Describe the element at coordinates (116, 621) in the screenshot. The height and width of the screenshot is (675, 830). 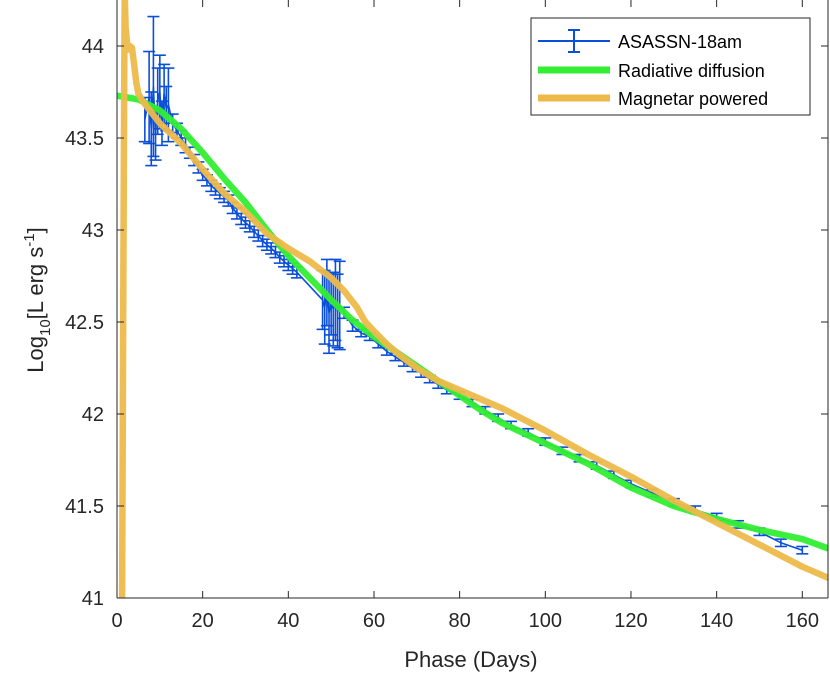
I see `x-tick-label: 0` at that location.